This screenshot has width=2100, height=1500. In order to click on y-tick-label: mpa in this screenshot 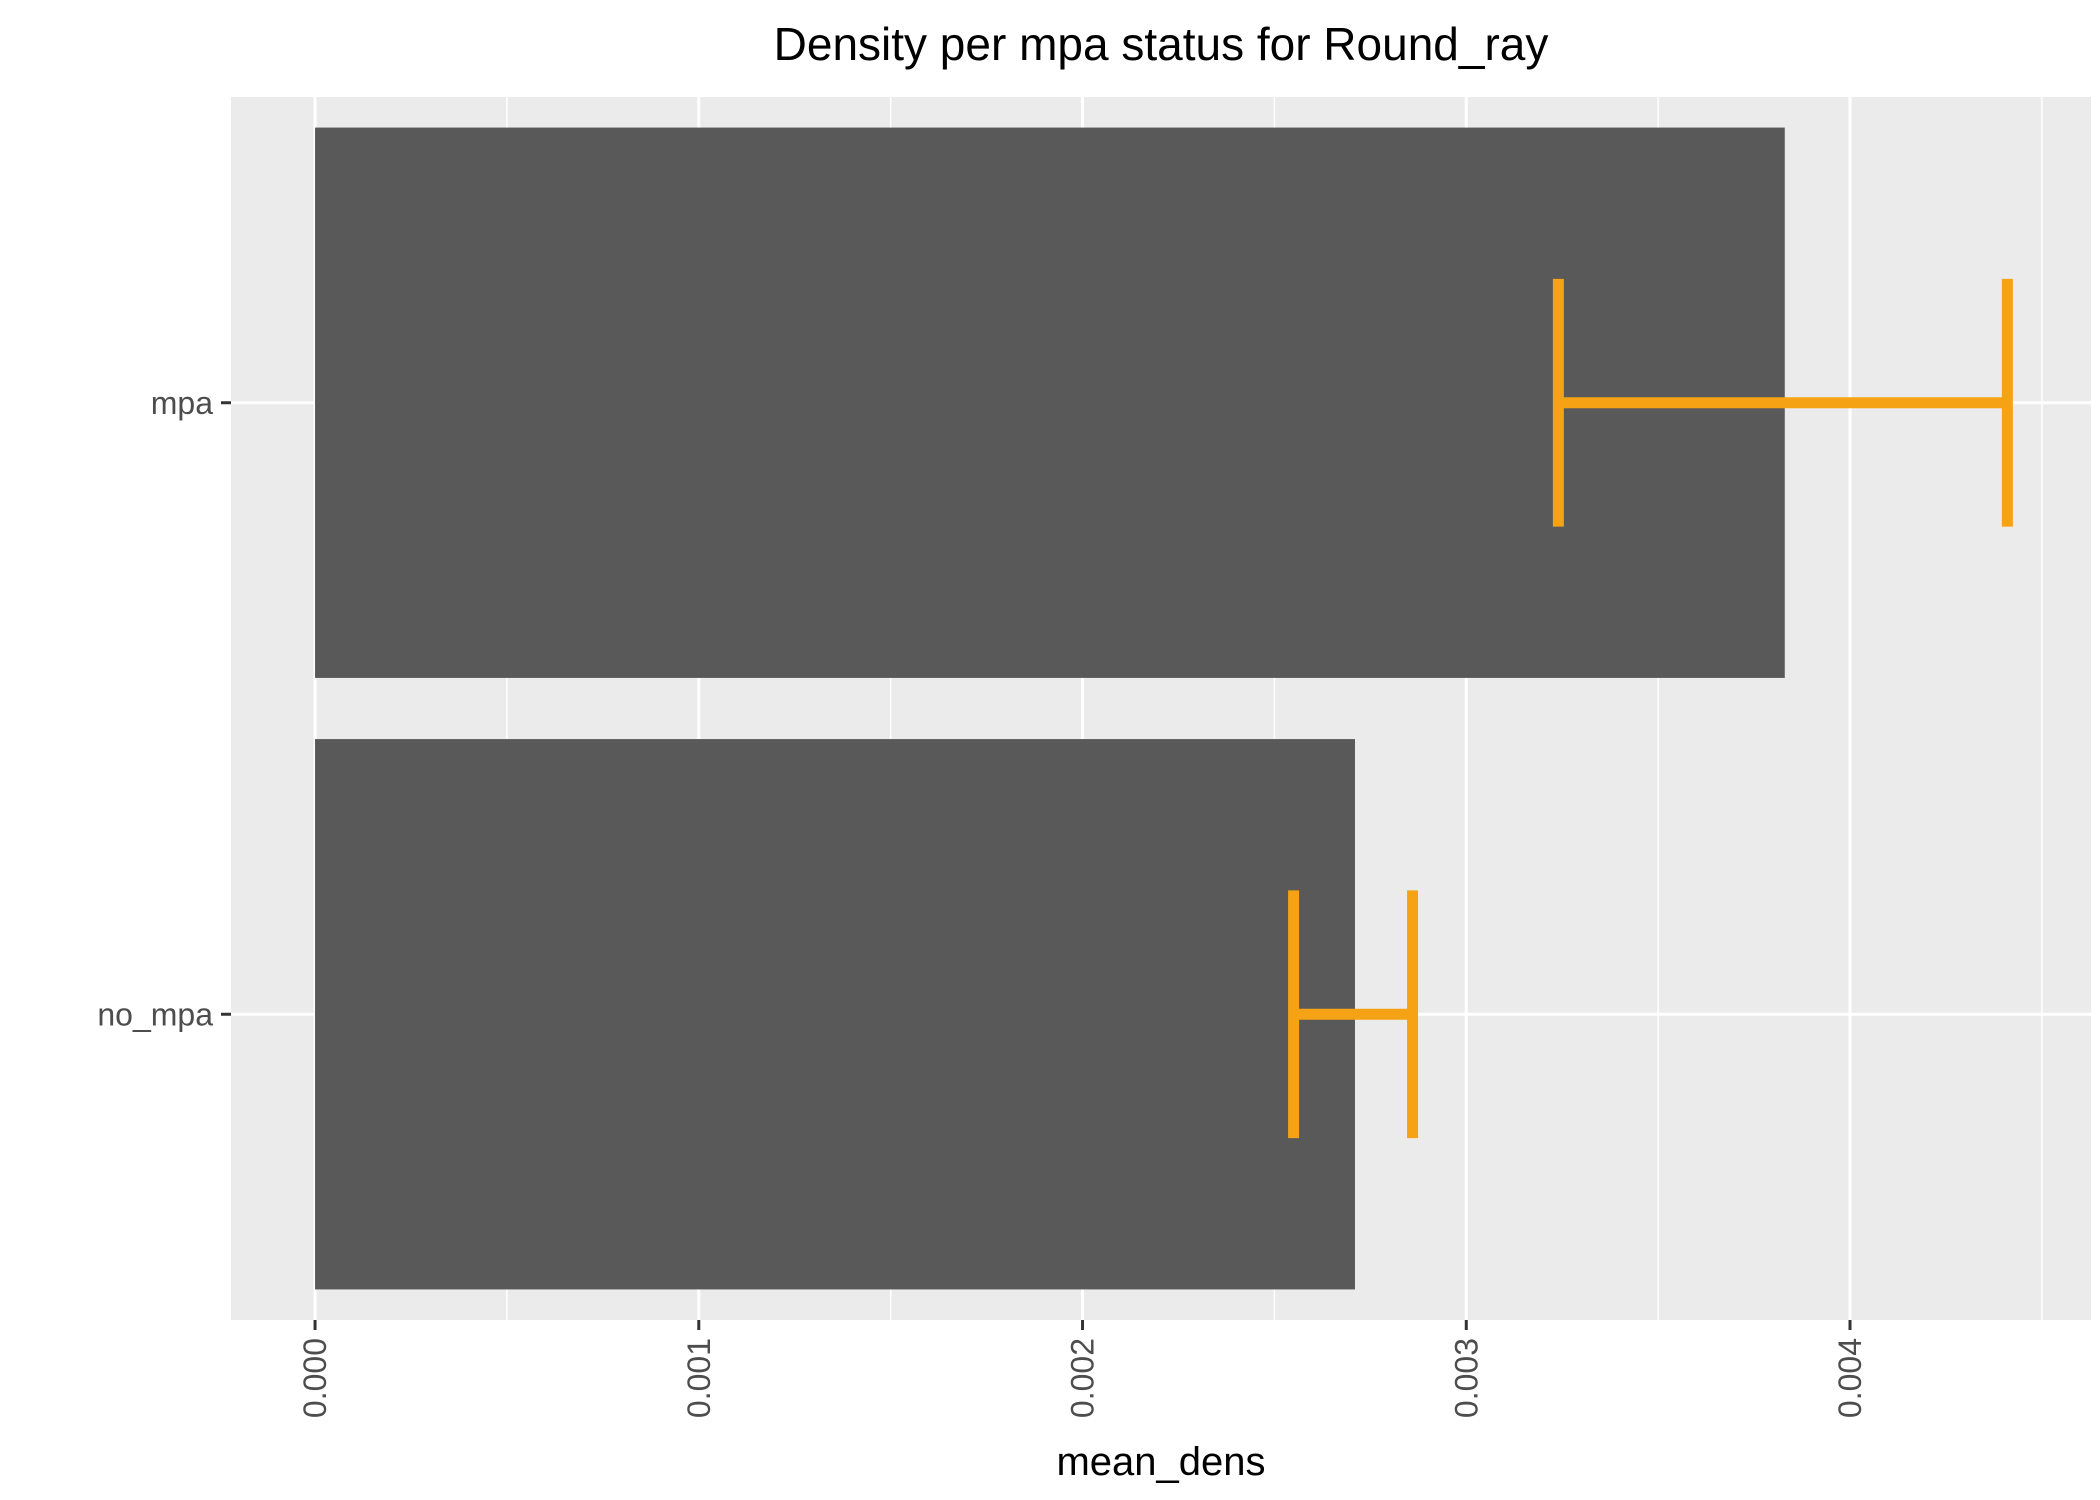, I will do `click(182, 403)`.